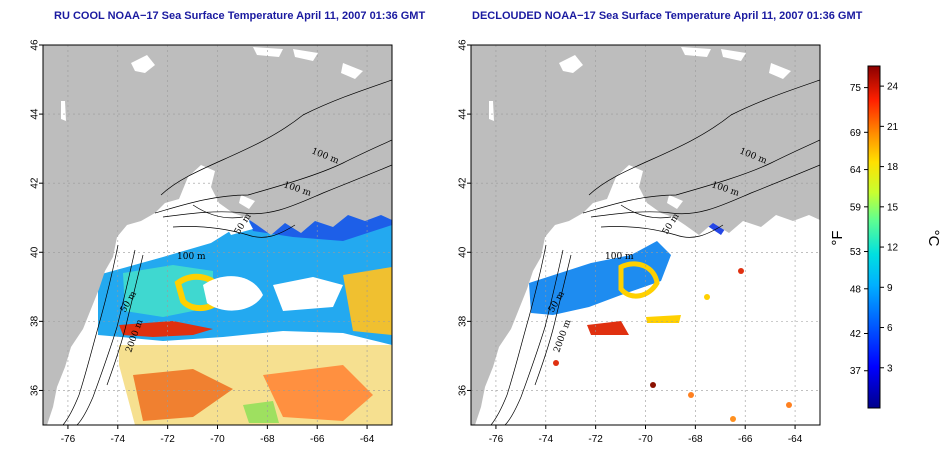 The height and width of the screenshot is (475, 950). I want to click on fahrenheit-tick-label: 42, so click(856, 334).